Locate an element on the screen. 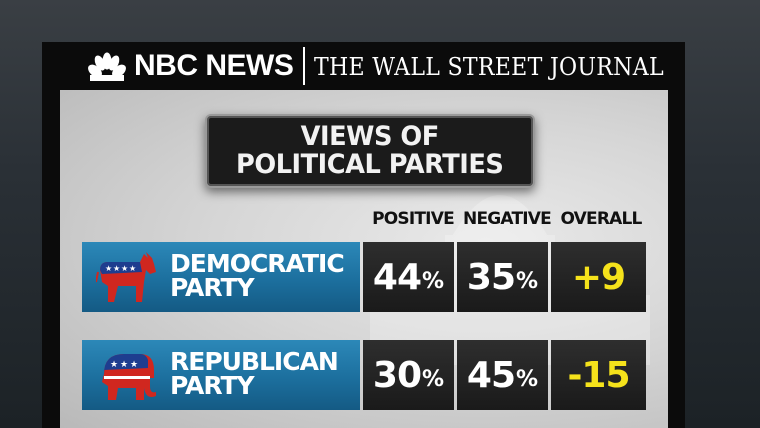  party-name-line-1: REPUBLICAN is located at coordinates (254, 361).